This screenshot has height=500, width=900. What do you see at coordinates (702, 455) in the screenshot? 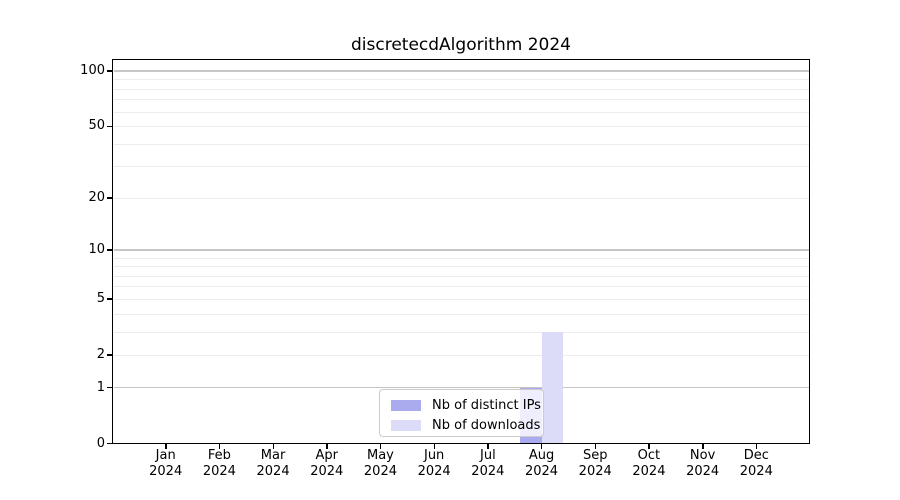
I see `x-month-text: Nov` at bounding box center [702, 455].